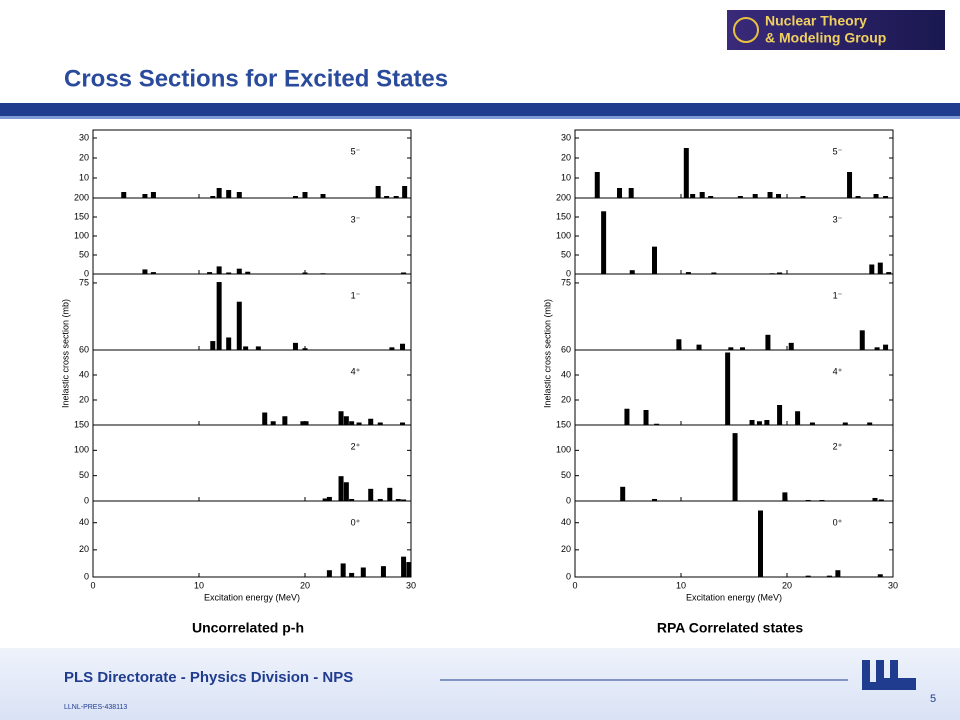 The image size is (960, 720). I want to click on panel-label: 4⁺, so click(838, 371).